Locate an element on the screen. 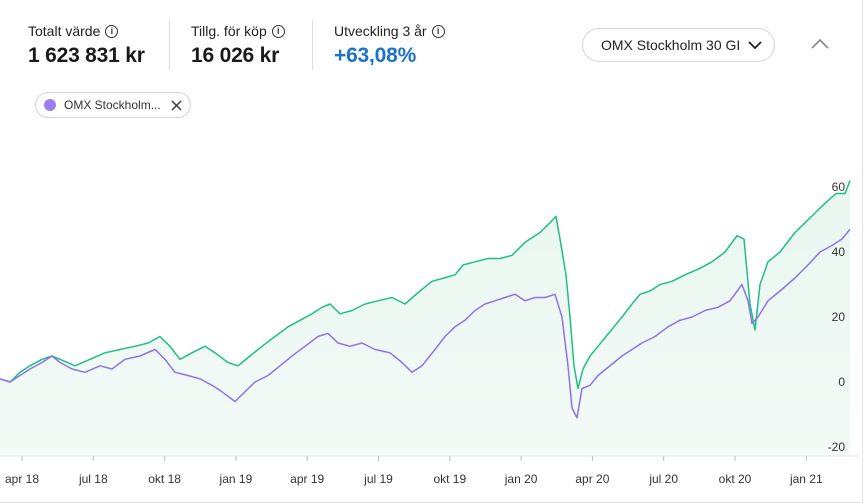 The image size is (865, 504). x-tick-label: okt 18 is located at coordinates (164, 479).